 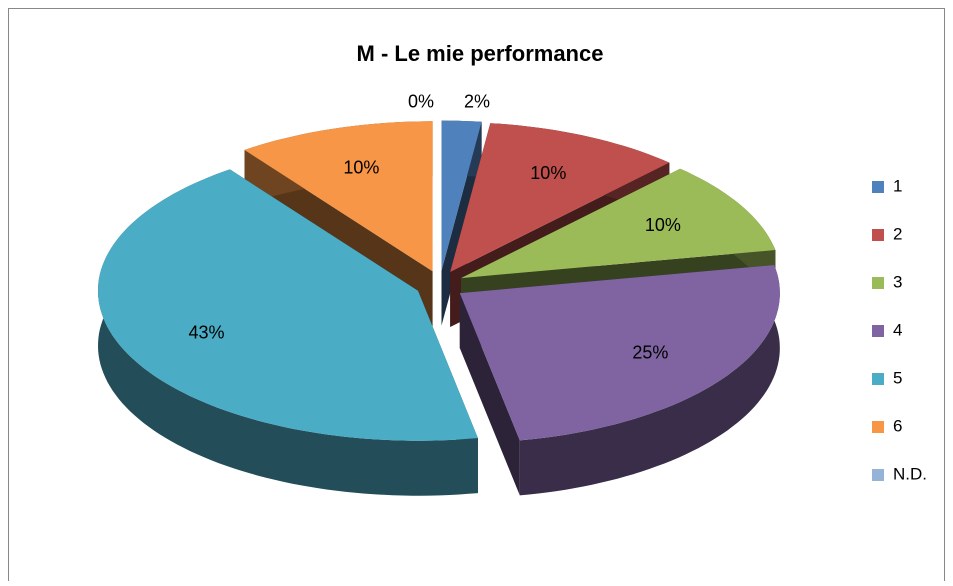 I want to click on slice-side, so click(x=649, y=380).